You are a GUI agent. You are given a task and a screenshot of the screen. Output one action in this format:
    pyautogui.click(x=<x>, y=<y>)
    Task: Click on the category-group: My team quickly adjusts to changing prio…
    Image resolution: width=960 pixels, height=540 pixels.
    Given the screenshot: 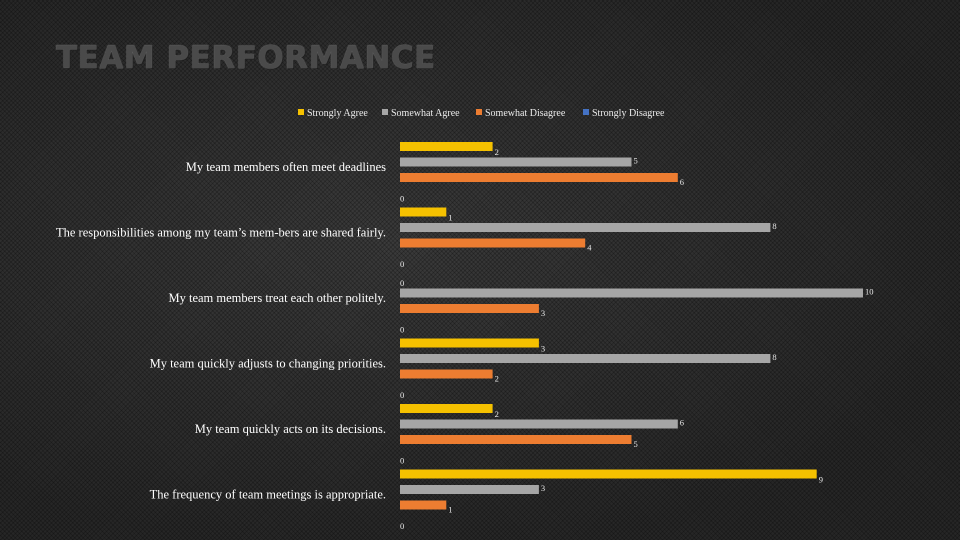 What is the action you would take?
    pyautogui.click(x=463, y=369)
    